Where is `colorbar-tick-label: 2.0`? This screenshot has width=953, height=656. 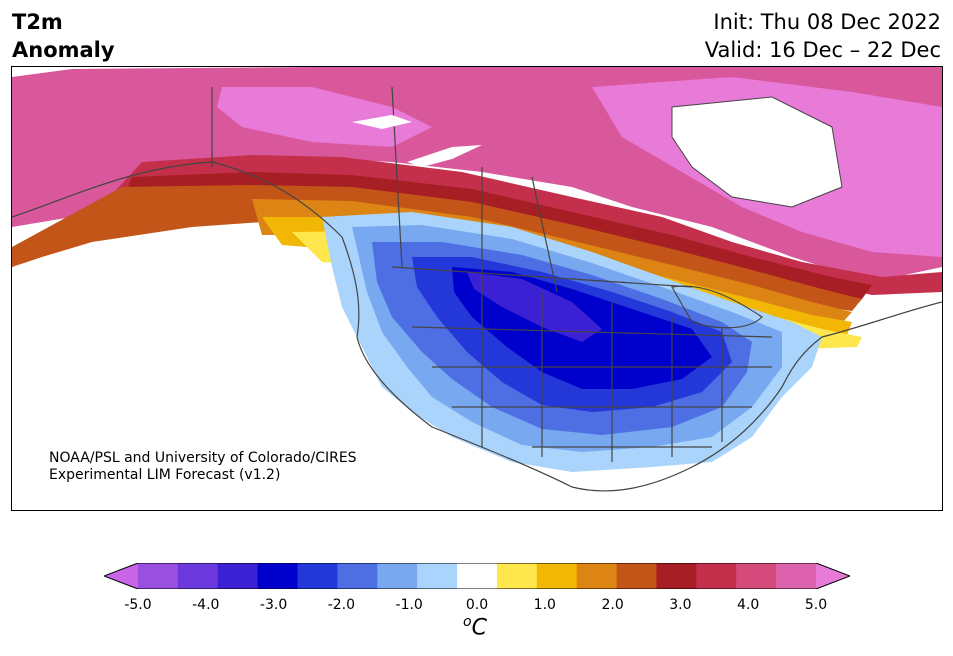
colorbar-tick-label: 2.0 is located at coordinates (612, 605).